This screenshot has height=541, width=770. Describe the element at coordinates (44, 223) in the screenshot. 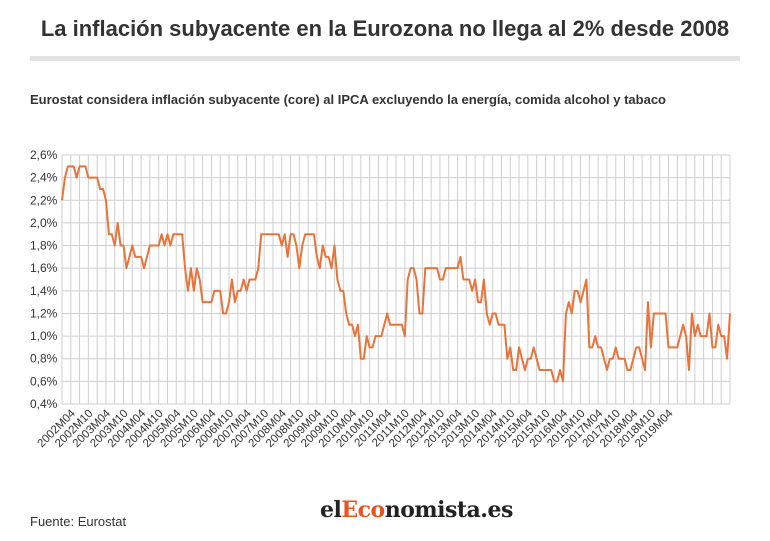

I see `y-tick-label: 2,0%` at that location.